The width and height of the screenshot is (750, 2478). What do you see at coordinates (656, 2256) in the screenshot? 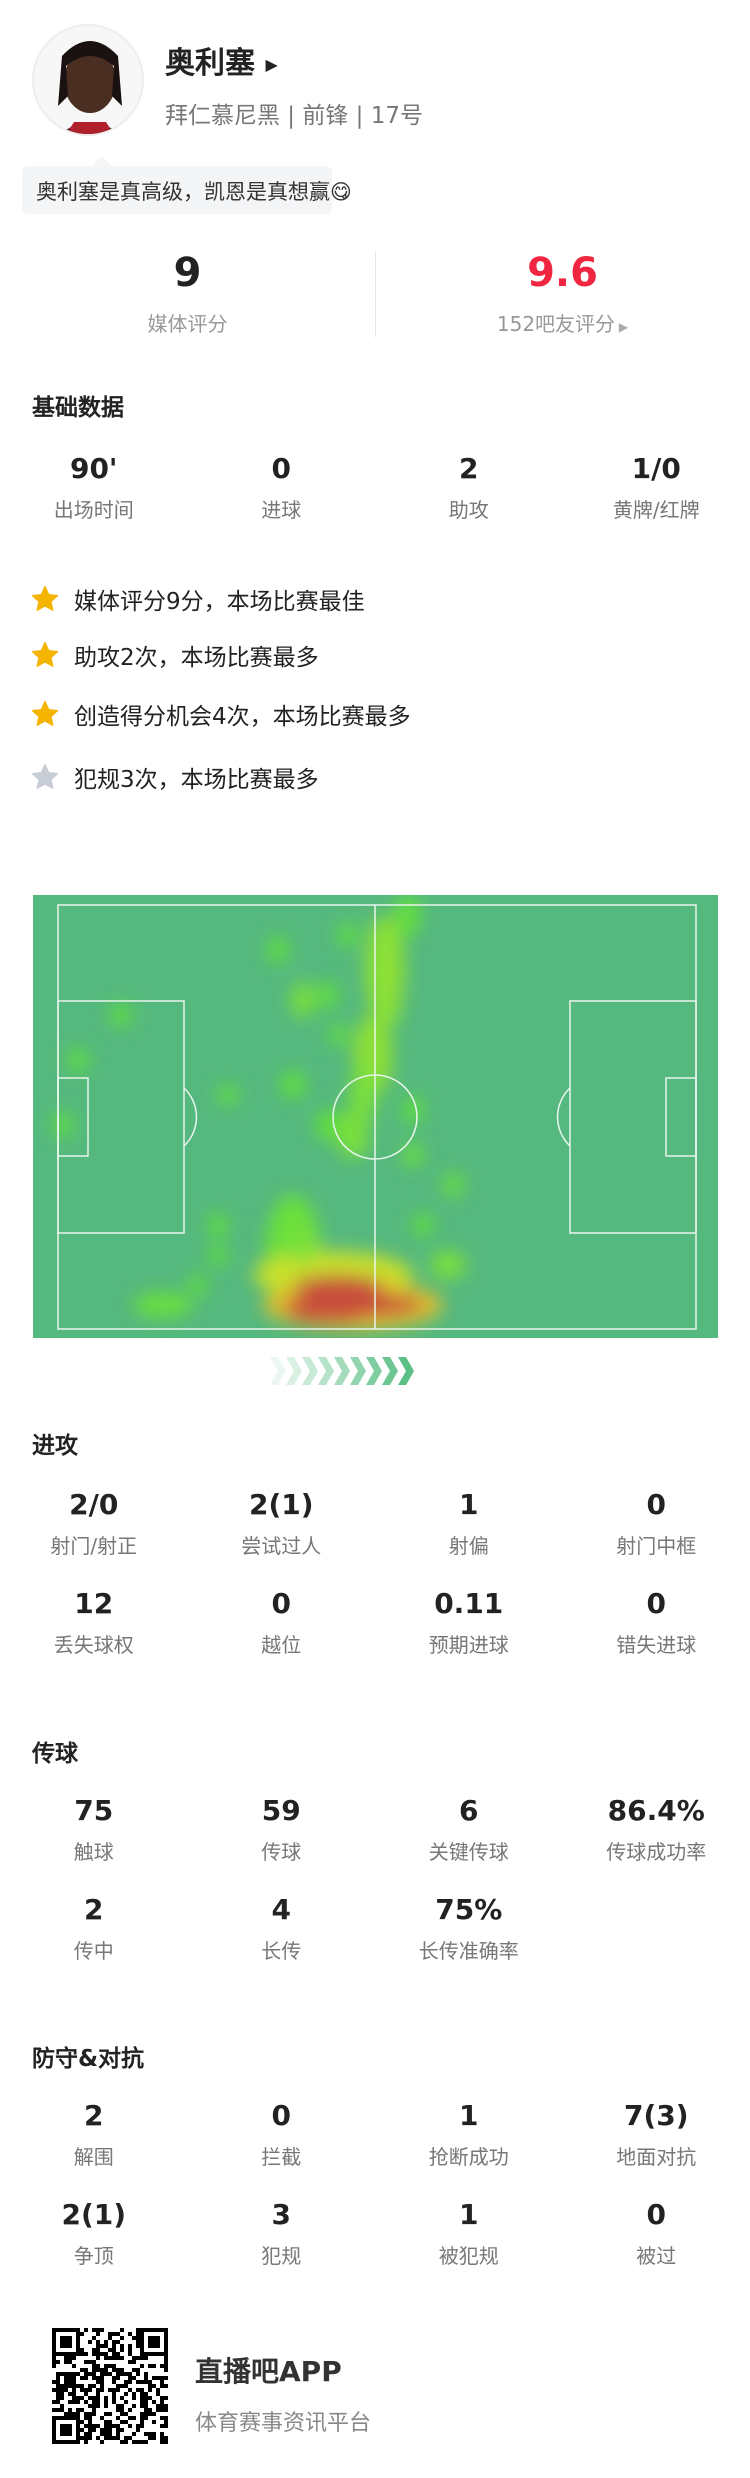
I see `stat-label: 被过` at bounding box center [656, 2256].